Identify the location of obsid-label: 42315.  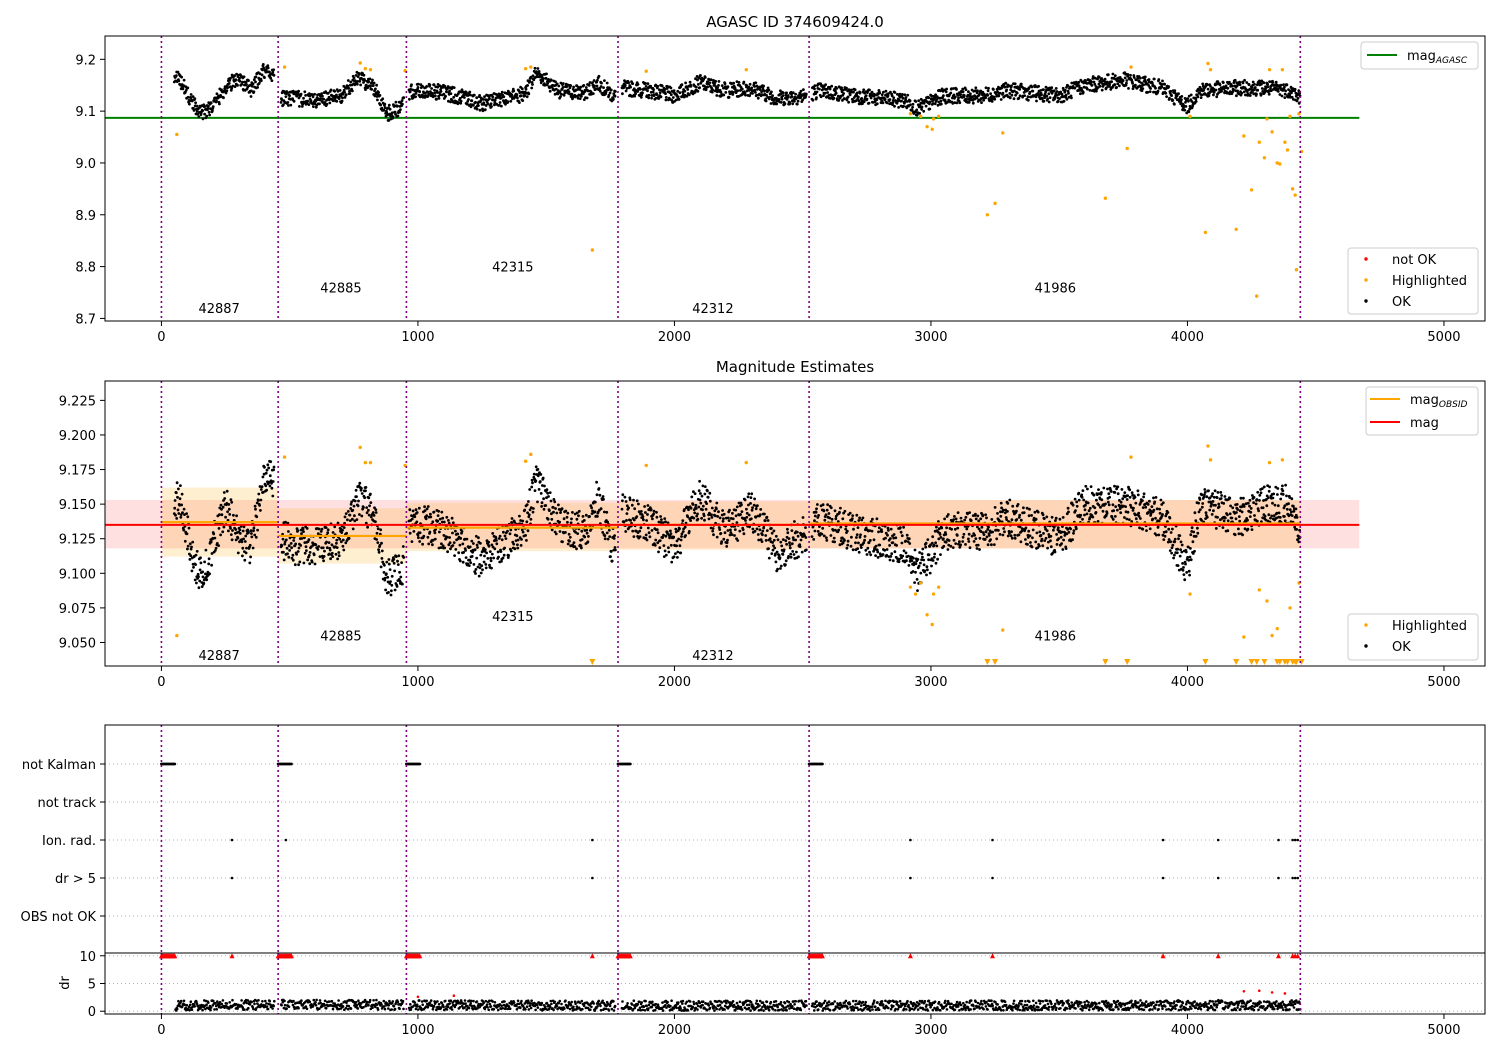
(512, 268).